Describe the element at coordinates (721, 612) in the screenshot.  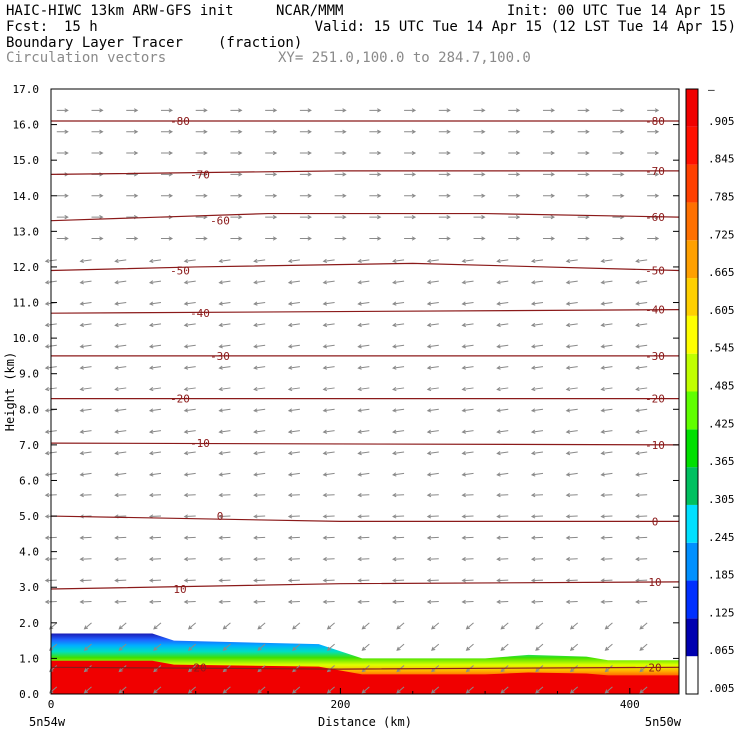
I see `colorbar-label: .125` at that location.